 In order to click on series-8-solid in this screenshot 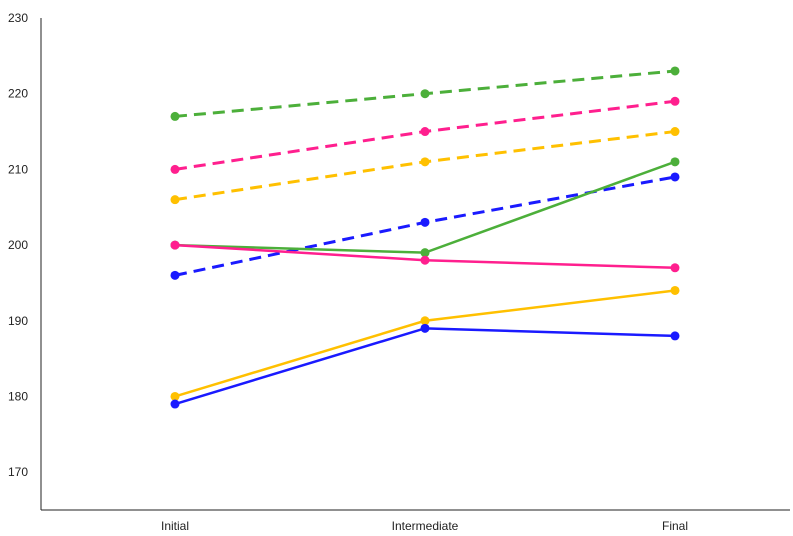, I will do `click(425, 366)`.